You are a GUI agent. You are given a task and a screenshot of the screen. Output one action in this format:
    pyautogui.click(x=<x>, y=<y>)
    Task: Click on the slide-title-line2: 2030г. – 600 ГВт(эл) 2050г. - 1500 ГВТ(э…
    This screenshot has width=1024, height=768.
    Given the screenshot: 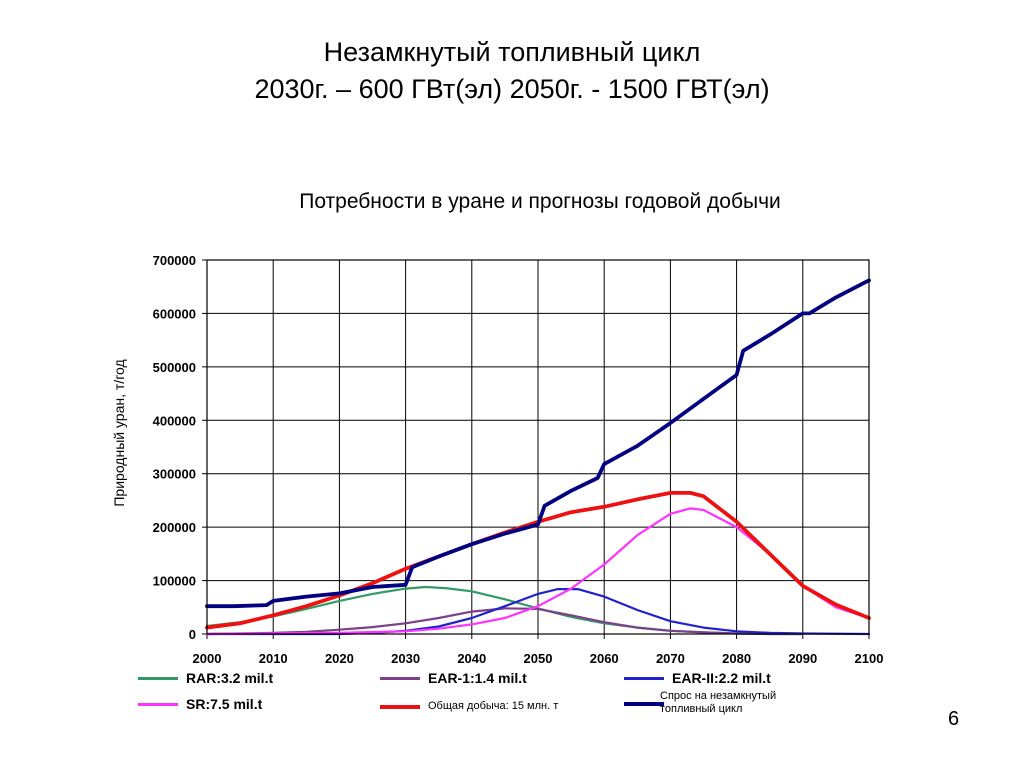 What is the action you would take?
    pyautogui.click(x=512, y=89)
    